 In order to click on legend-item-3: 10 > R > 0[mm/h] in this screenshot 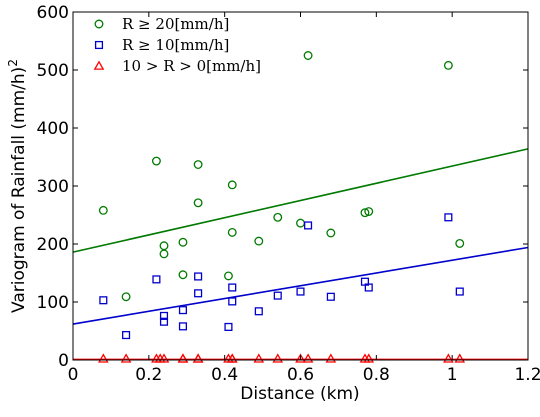, I will do `click(177, 66)`.